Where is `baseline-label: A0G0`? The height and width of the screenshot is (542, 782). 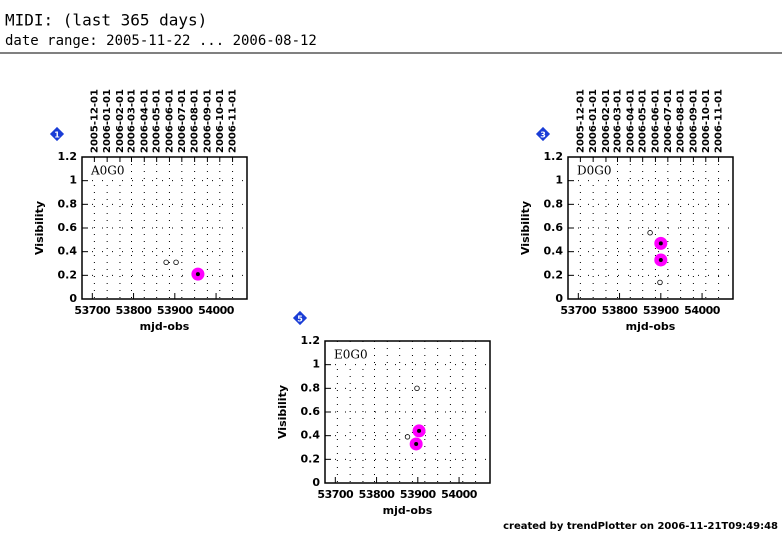
baseline-label: A0G0 is located at coordinates (107, 171).